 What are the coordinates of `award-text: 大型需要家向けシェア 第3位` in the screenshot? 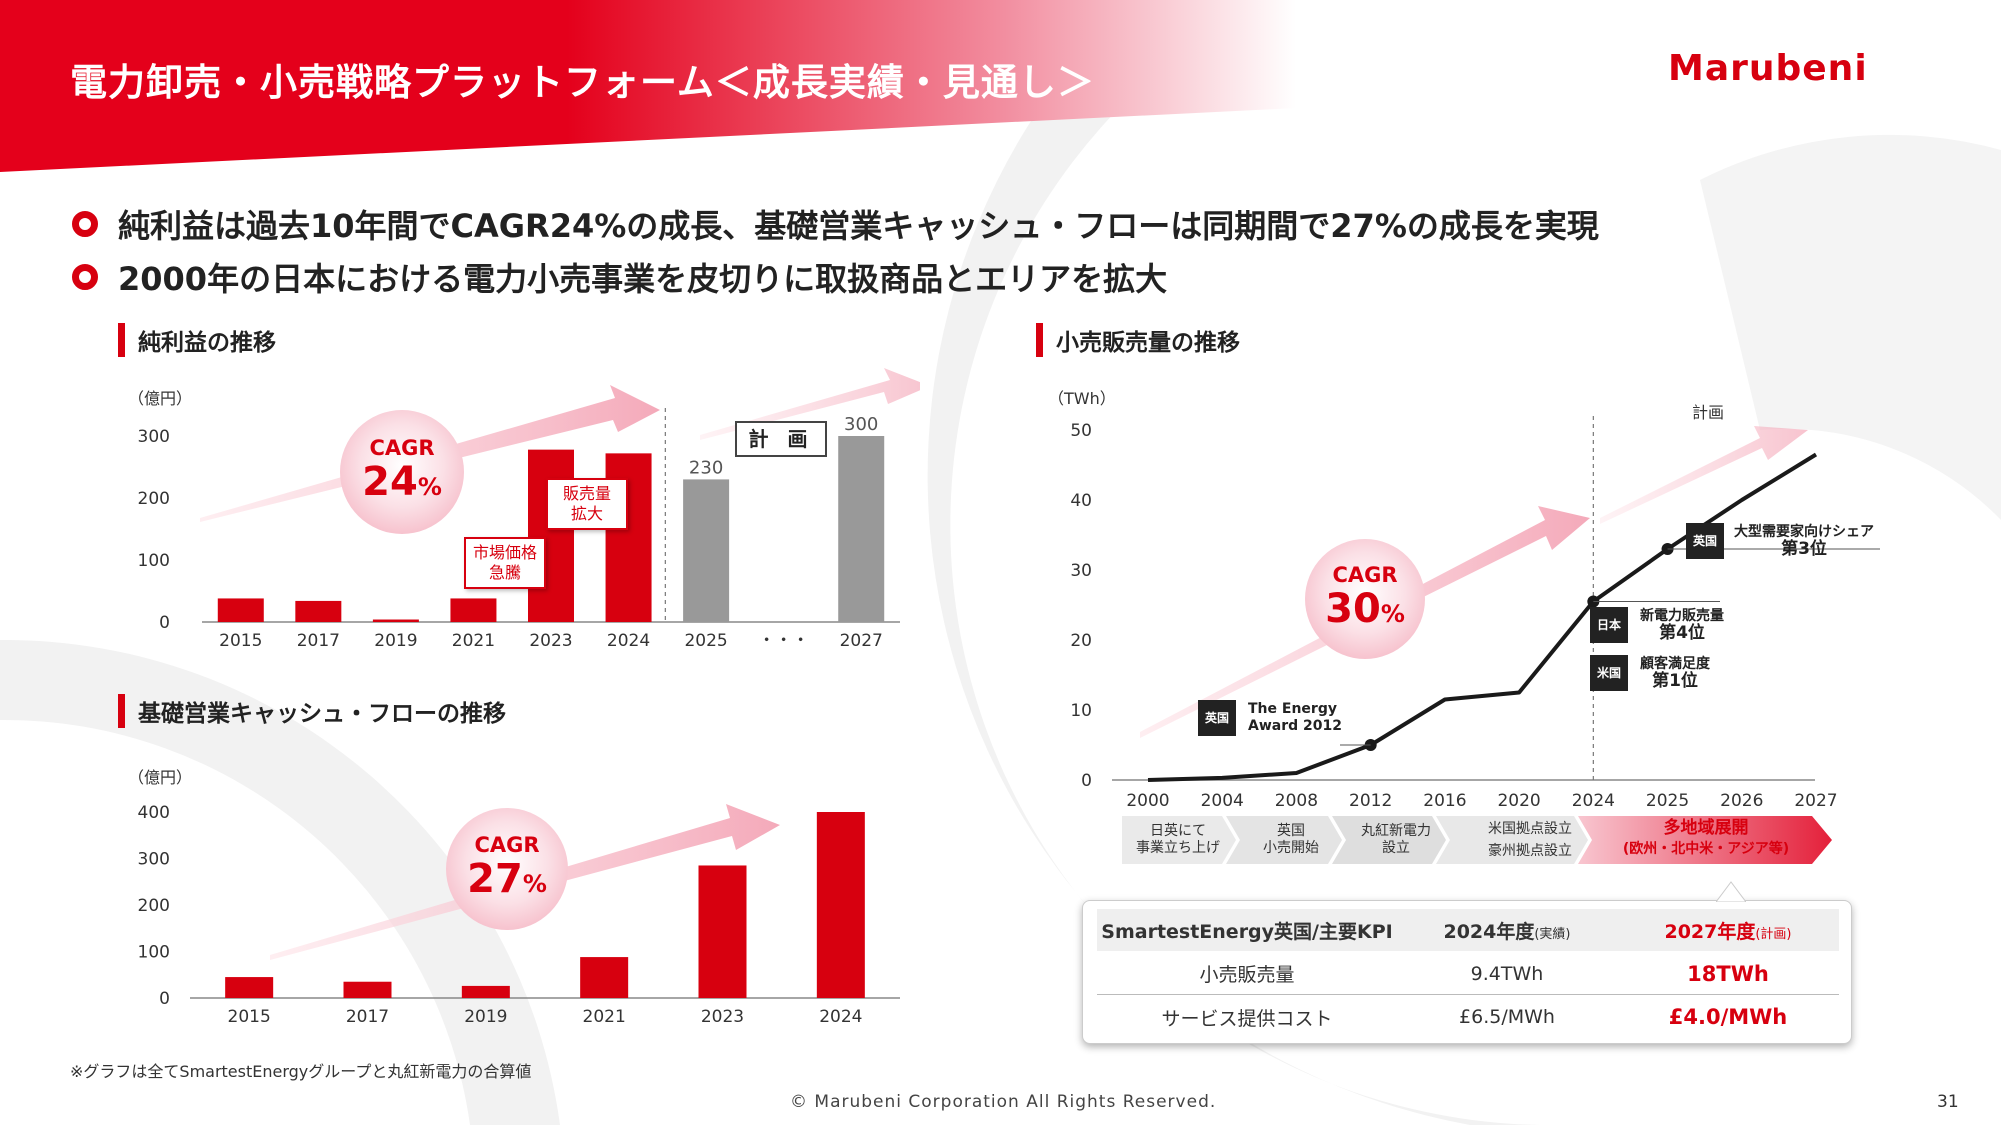 It's located at (1804, 541).